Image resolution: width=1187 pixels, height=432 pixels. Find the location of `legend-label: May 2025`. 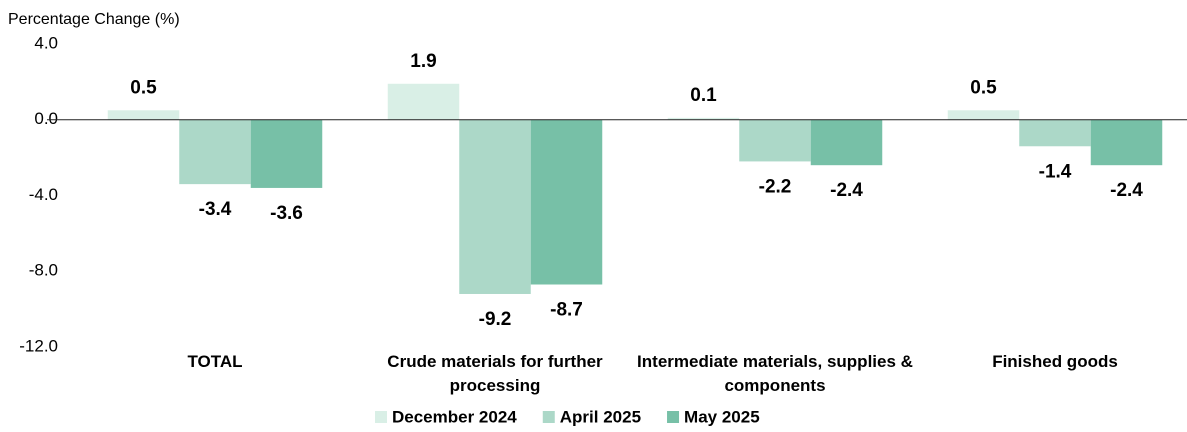

legend-label: May 2025 is located at coordinates (722, 416).